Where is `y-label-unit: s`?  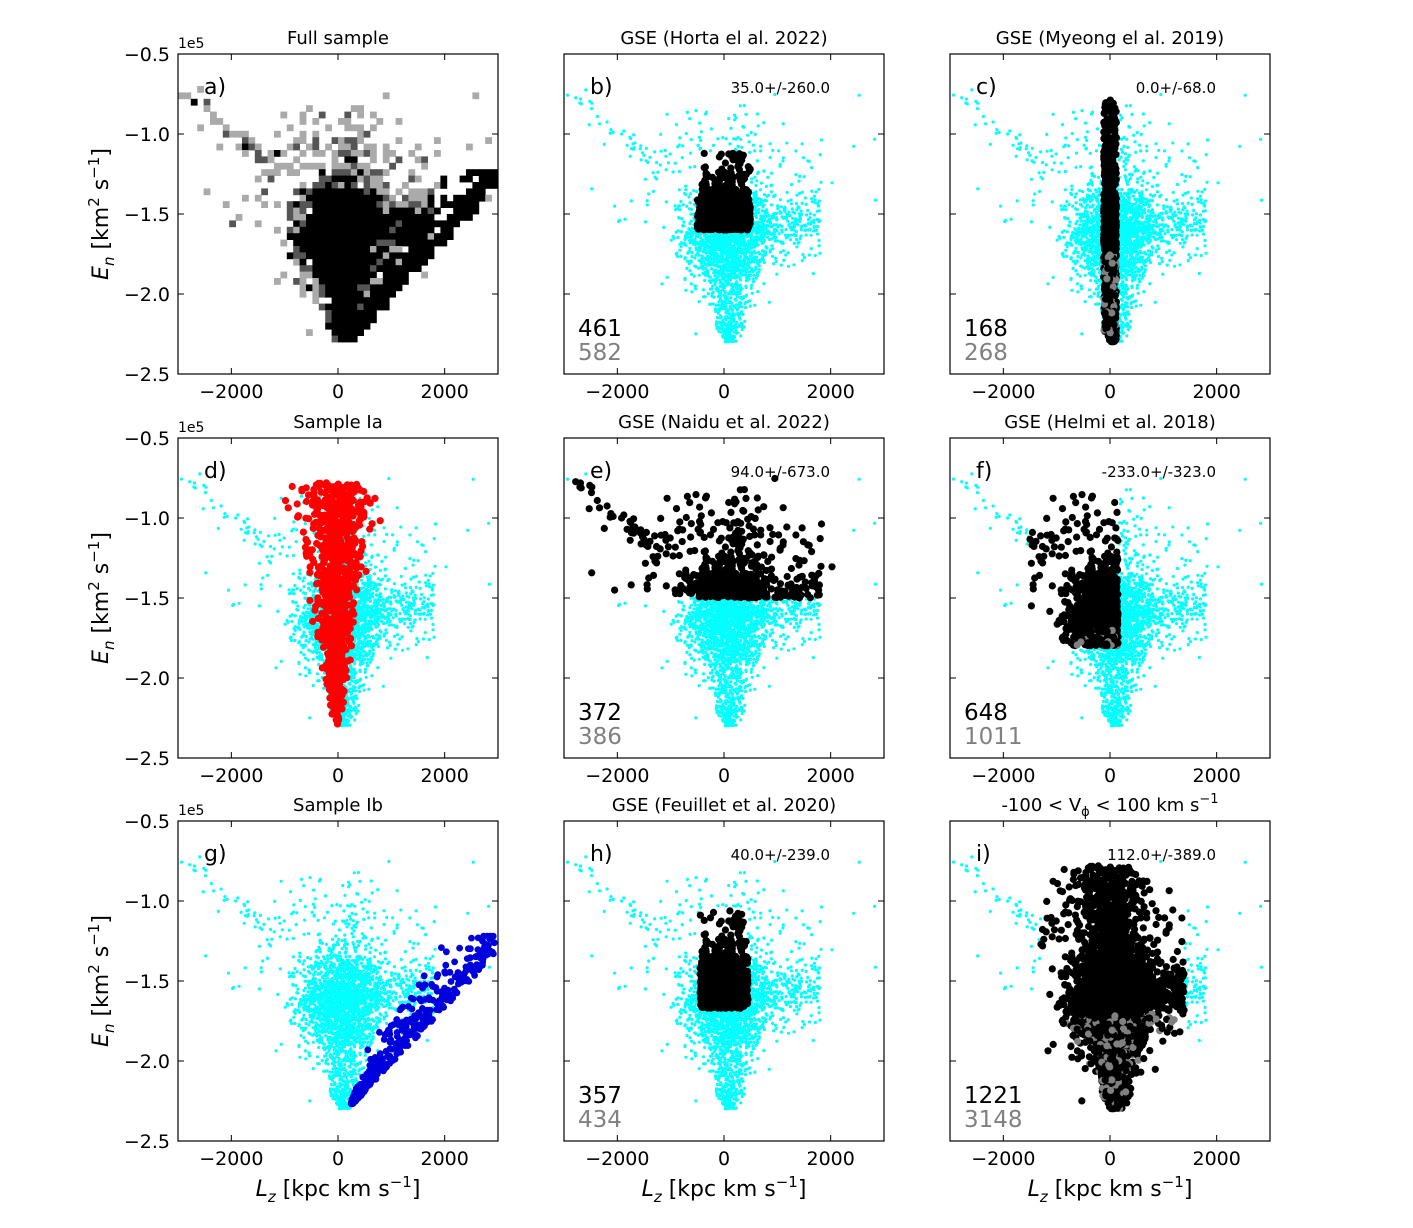 y-label-unit: s is located at coordinates (101, 188).